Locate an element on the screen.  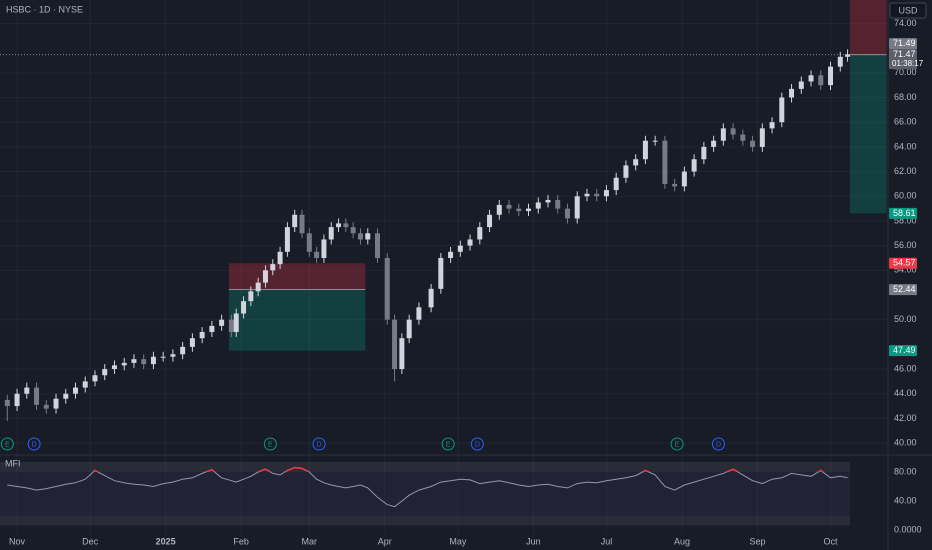
x-tick-label: 2025 is located at coordinates (166, 541).